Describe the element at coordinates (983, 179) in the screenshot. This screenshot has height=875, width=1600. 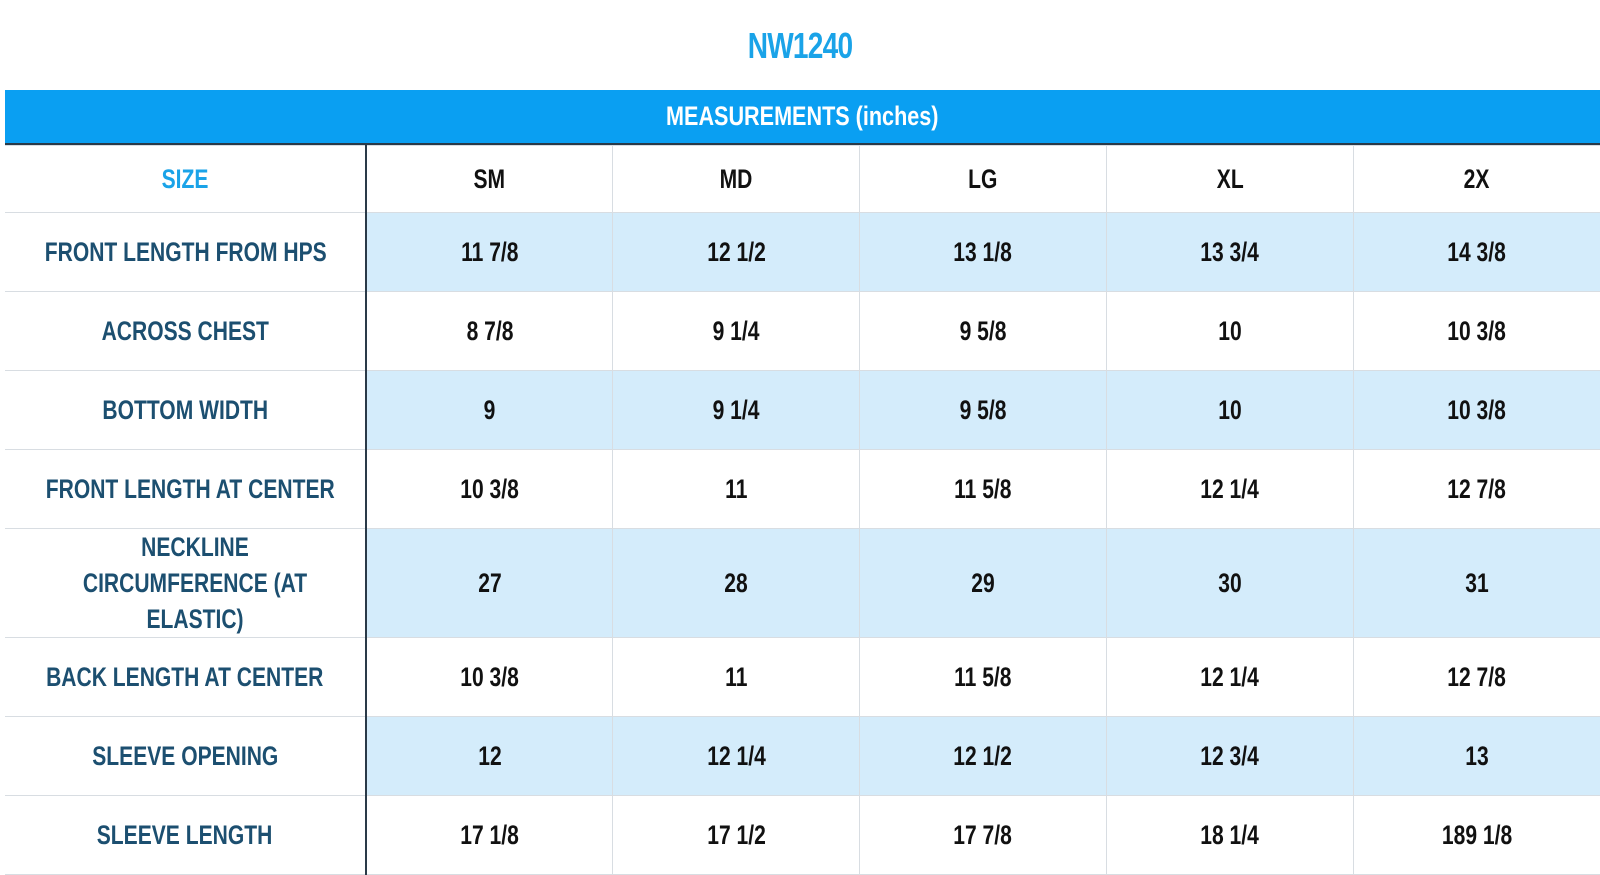
I see `size-header-lg: LG` at that location.